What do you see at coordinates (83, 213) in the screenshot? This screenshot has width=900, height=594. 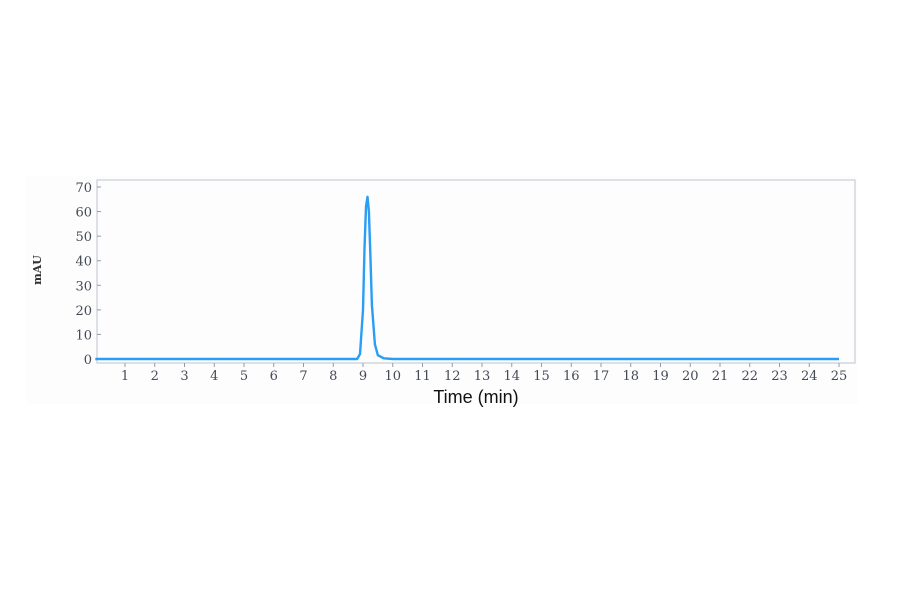 I see `y-tick-label: 60` at bounding box center [83, 213].